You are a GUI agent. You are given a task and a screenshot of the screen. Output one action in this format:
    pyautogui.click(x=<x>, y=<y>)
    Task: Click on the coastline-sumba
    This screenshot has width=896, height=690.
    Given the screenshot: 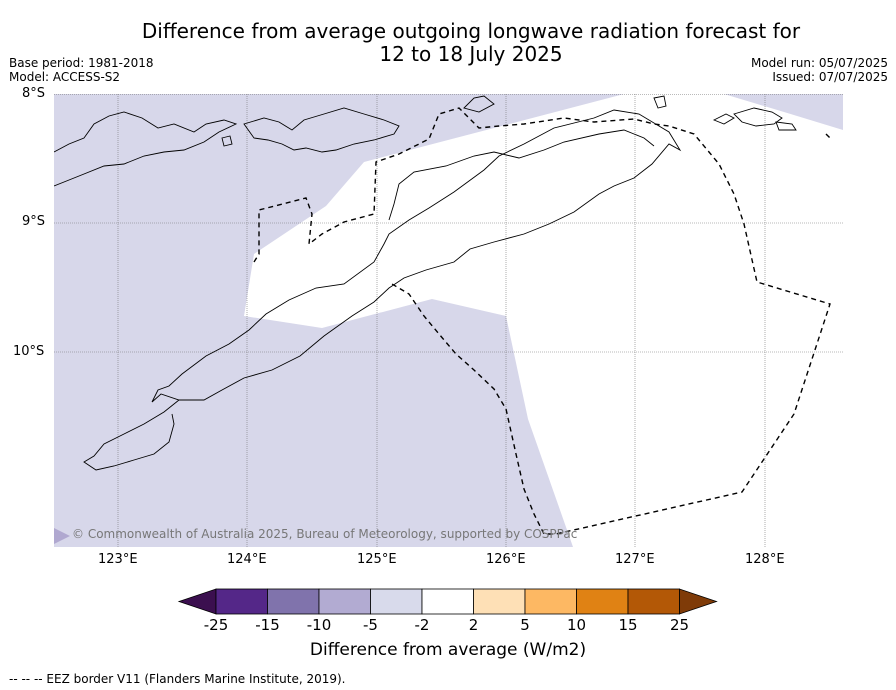 What is the action you would take?
    pyautogui.click(x=146, y=149)
    